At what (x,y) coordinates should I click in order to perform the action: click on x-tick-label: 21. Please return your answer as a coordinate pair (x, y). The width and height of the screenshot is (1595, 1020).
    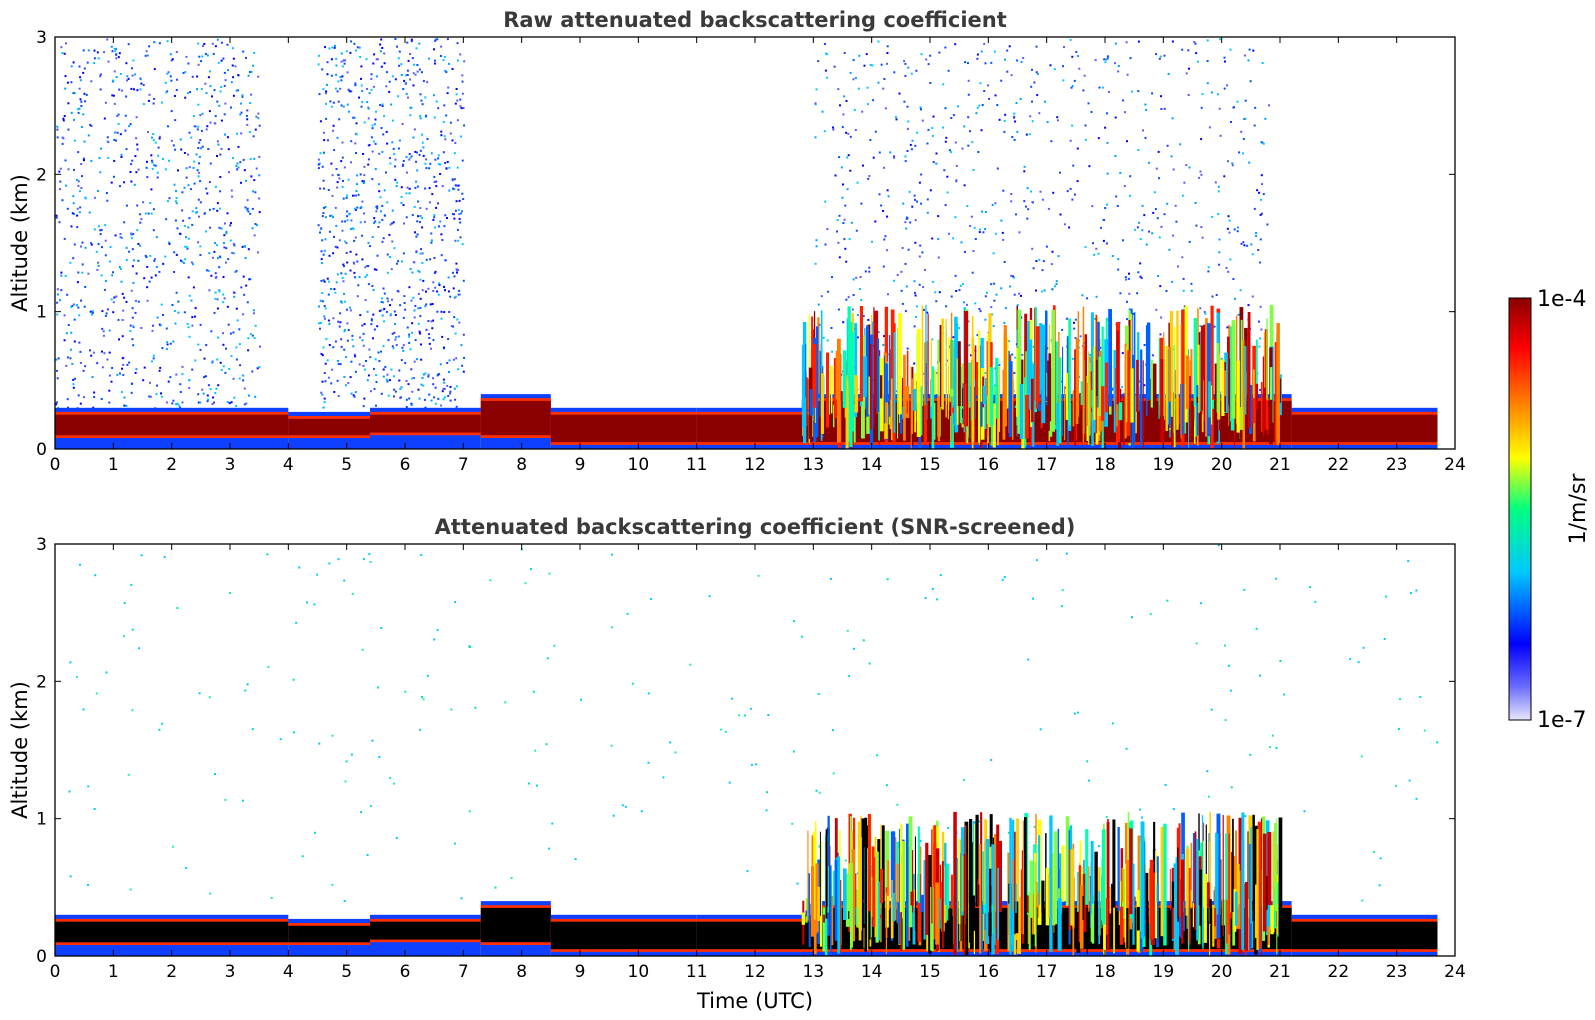
    Looking at the image, I should click on (1280, 465).